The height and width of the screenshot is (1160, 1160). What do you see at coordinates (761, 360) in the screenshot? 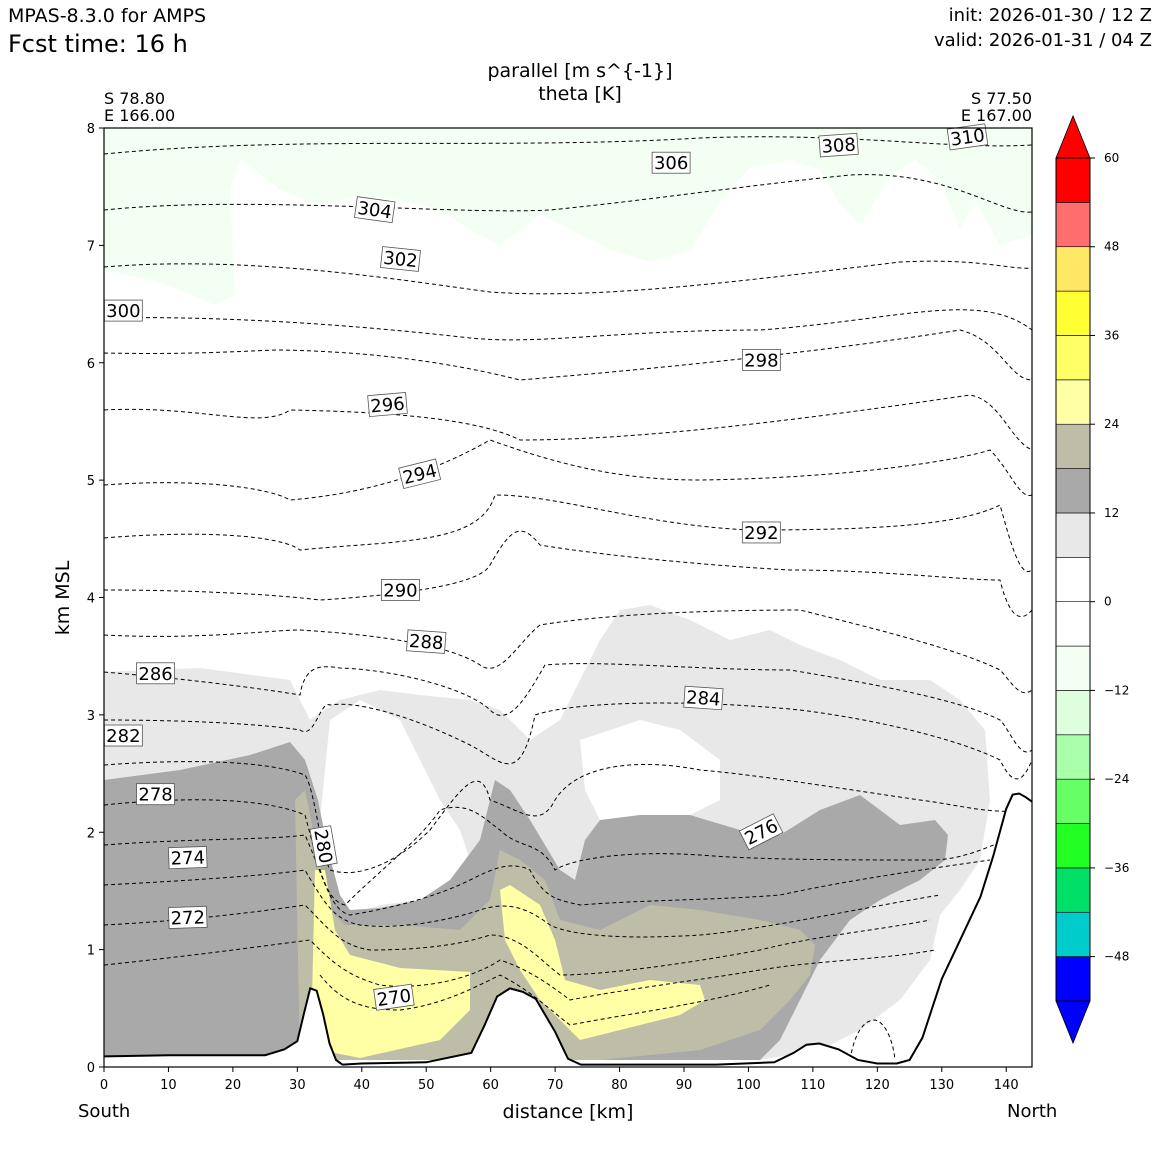
I see `contour-label-text: 298` at bounding box center [761, 360].